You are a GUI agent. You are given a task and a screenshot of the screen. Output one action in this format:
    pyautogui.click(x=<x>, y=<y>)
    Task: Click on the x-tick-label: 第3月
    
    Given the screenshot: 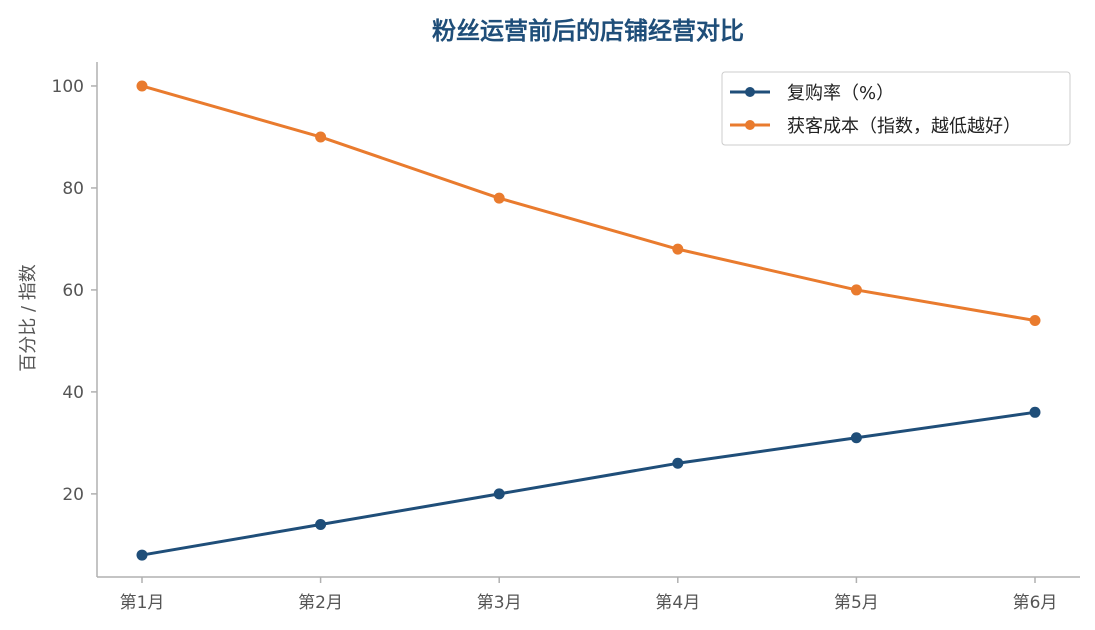 What is the action you would take?
    pyautogui.click(x=499, y=603)
    